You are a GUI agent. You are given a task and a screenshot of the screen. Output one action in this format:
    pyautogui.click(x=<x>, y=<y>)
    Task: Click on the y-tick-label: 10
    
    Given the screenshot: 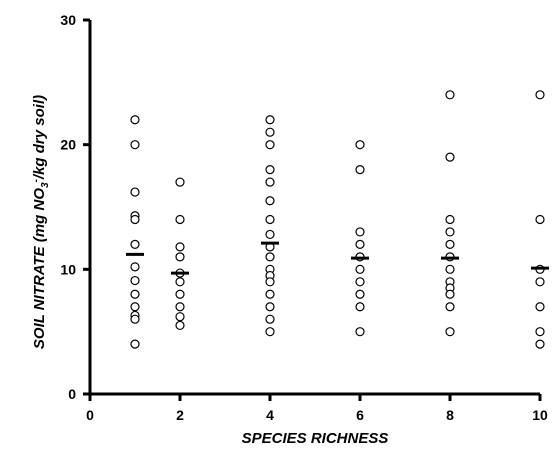 What is the action you would take?
    pyautogui.click(x=68, y=269)
    